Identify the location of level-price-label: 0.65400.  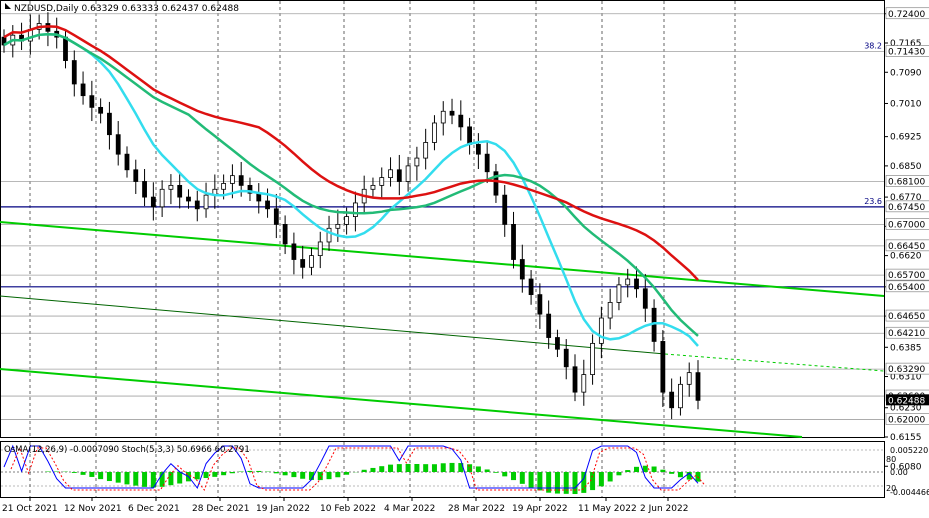
(906, 288).